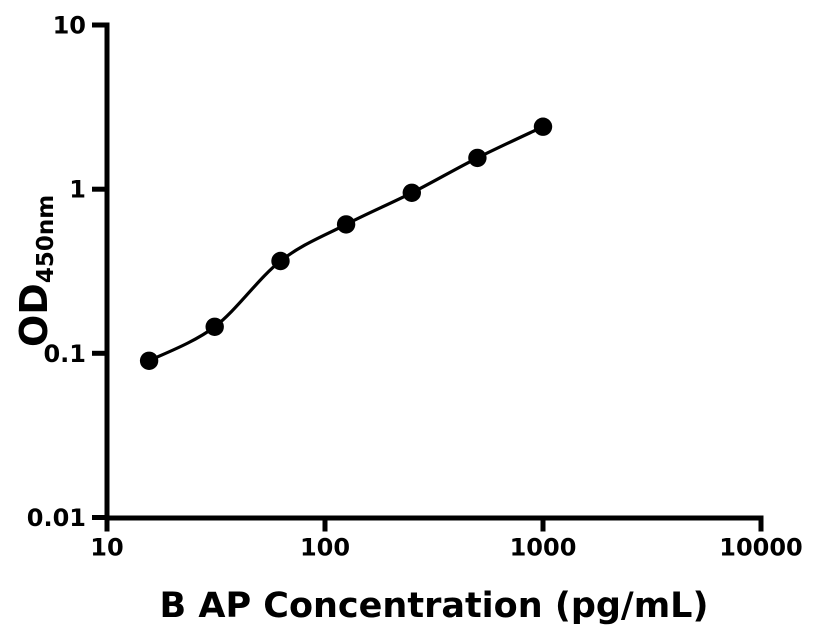  Describe the element at coordinates (69, 26) in the screenshot. I see `y-tick-label: 10` at that location.